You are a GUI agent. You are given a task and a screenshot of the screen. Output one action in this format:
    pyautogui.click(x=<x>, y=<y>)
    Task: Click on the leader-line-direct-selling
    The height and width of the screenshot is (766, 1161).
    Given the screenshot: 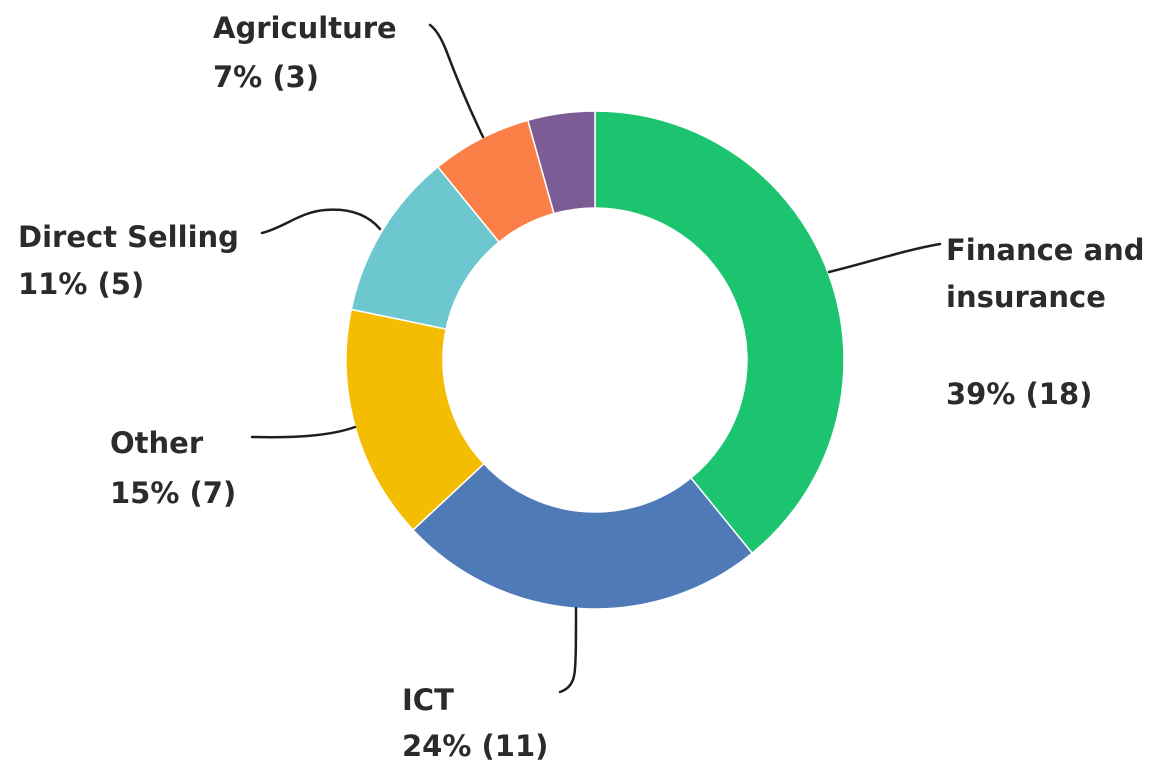 What is the action you would take?
    pyautogui.click(x=321, y=221)
    